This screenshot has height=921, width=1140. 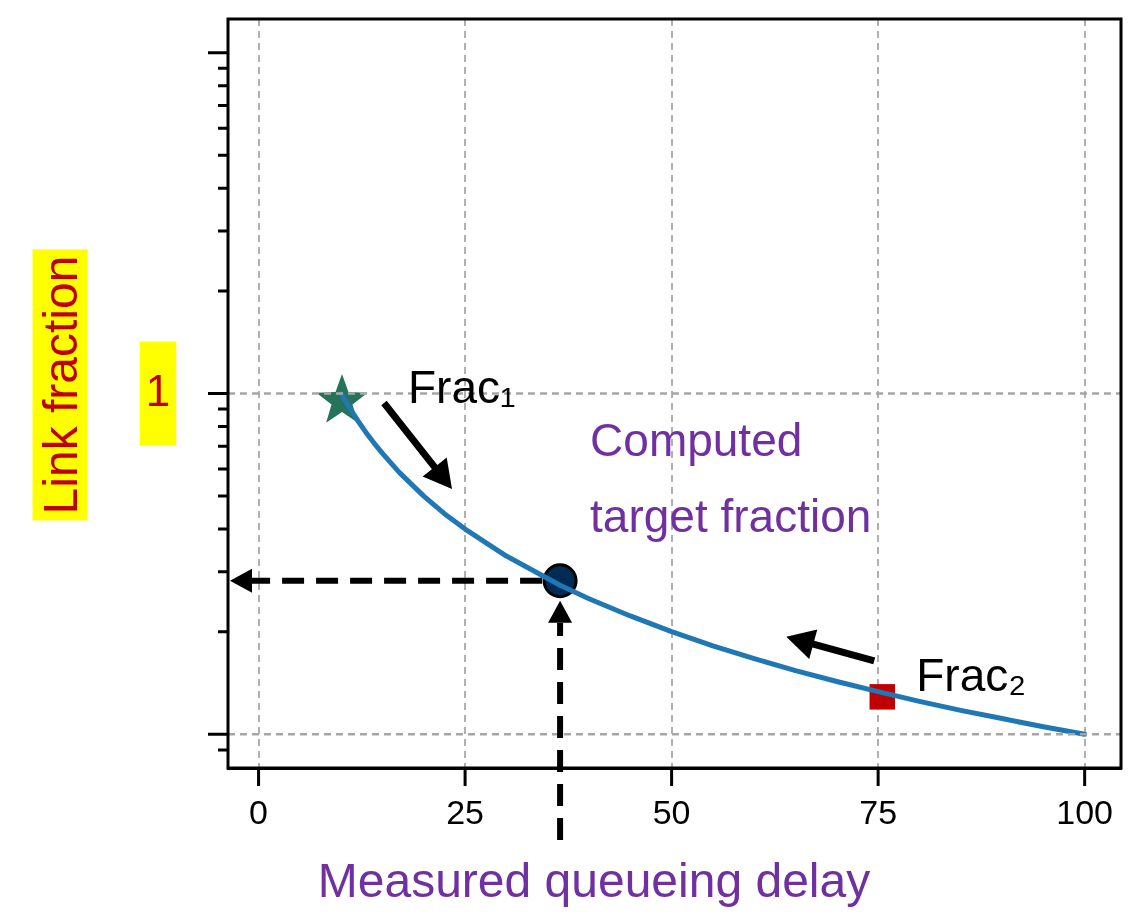 What do you see at coordinates (731, 477) in the screenshot?
I see `annotation: Computed target fraction` at bounding box center [731, 477].